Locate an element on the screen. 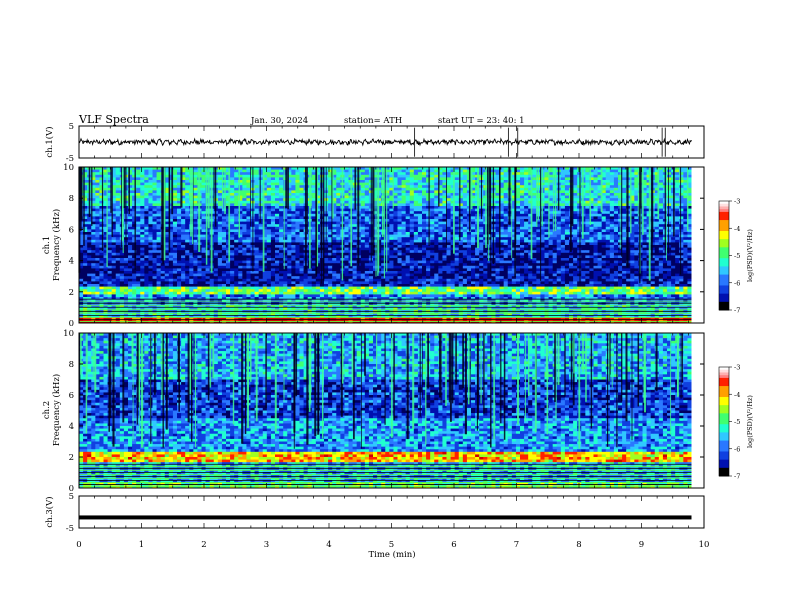 The width and height of the screenshot is (792, 616). start-time-label: start UT = 23: 40: 1 is located at coordinates (481, 121).